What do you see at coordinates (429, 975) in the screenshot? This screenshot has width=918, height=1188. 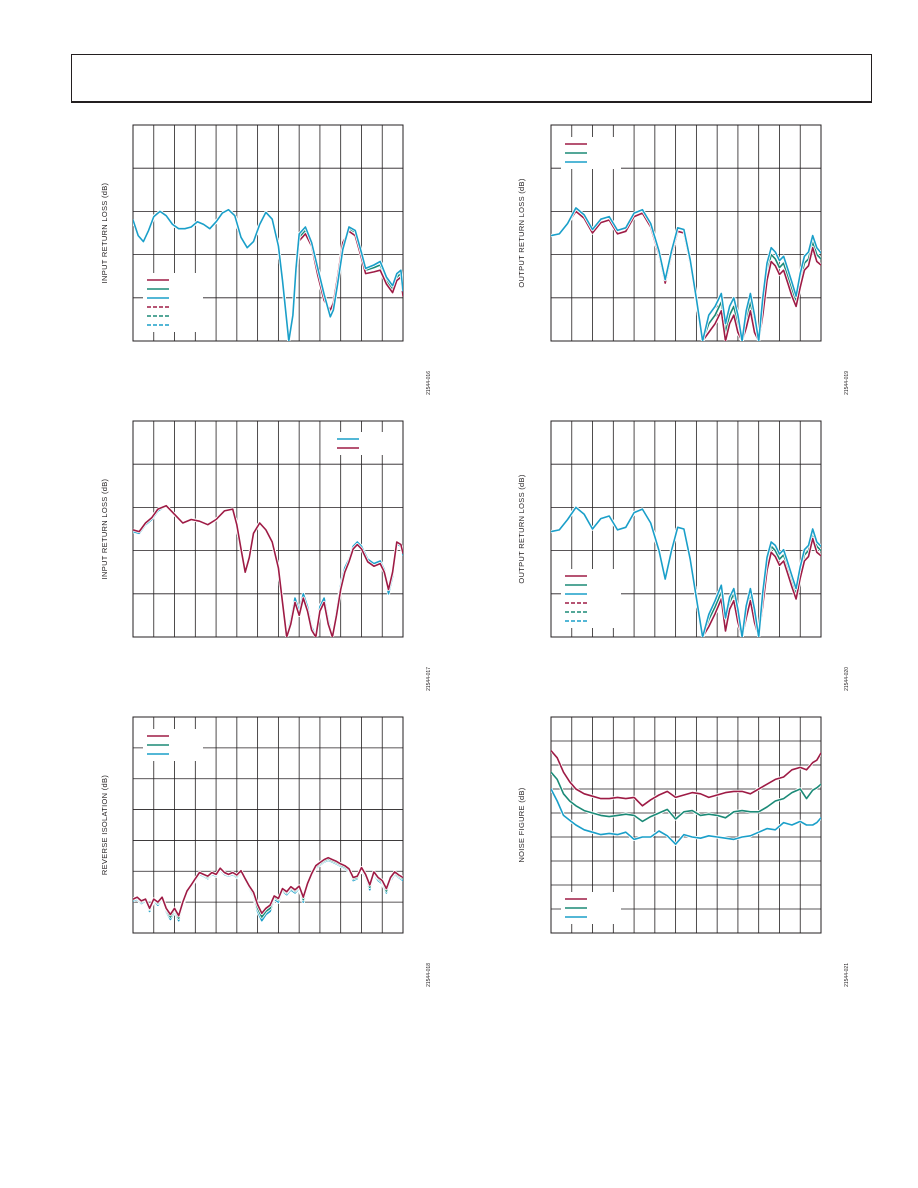 I see `figure-number: 21544-018` at bounding box center [429, 975].